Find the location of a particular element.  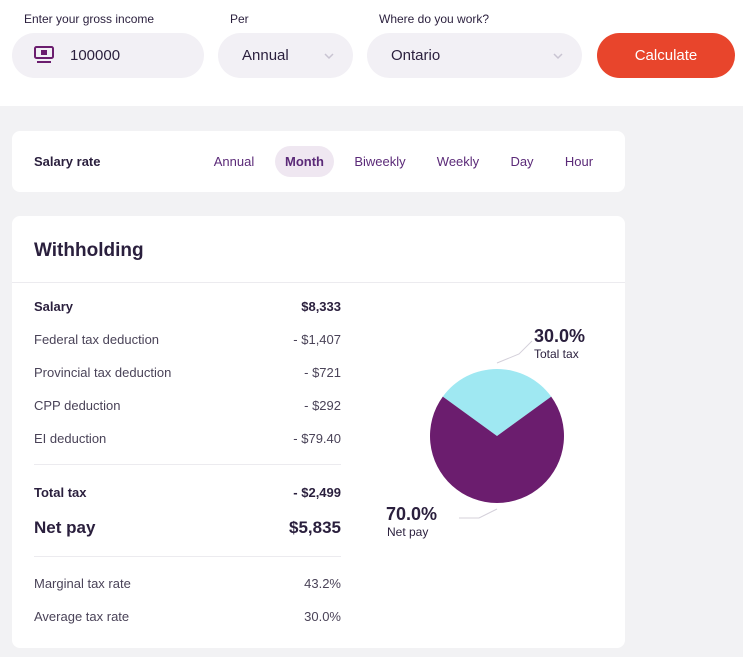

leader-line-total-tax is located at coordinates (514, 352).